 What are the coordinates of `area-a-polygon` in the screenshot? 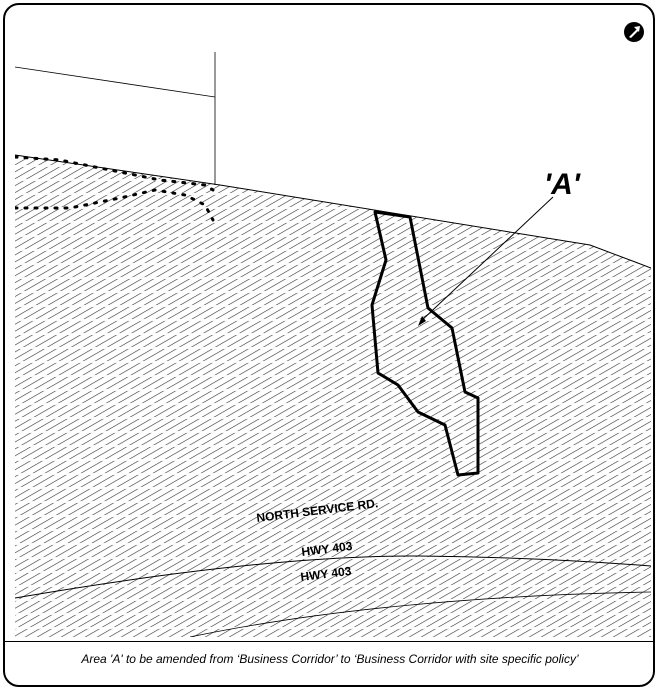 It's located at (425, 343).